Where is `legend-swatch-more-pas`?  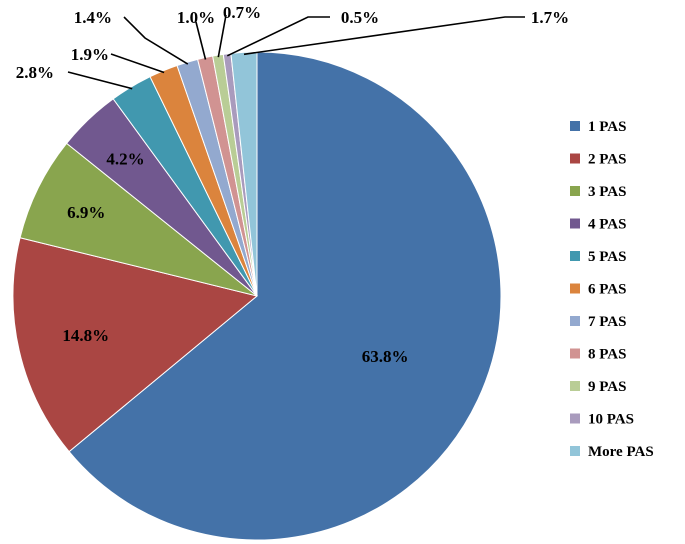
legend-swatch-more-pas is located at coordinates (575, 451).